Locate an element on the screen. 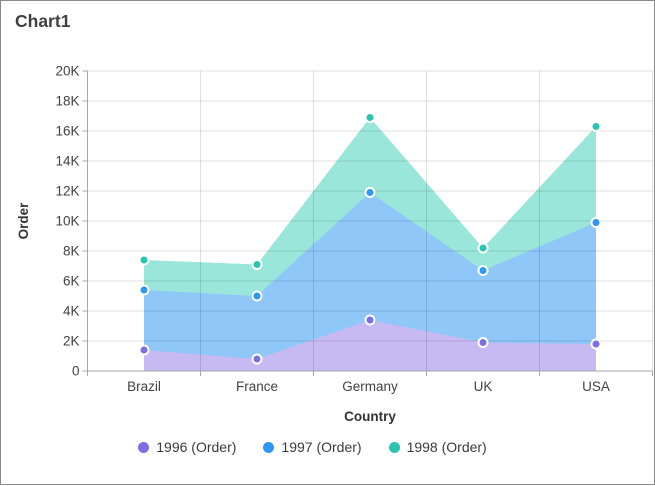 The height and width of the screenshot is (486, 655). y-tick-label-20K: 20K is located at coordinates (67, 71).